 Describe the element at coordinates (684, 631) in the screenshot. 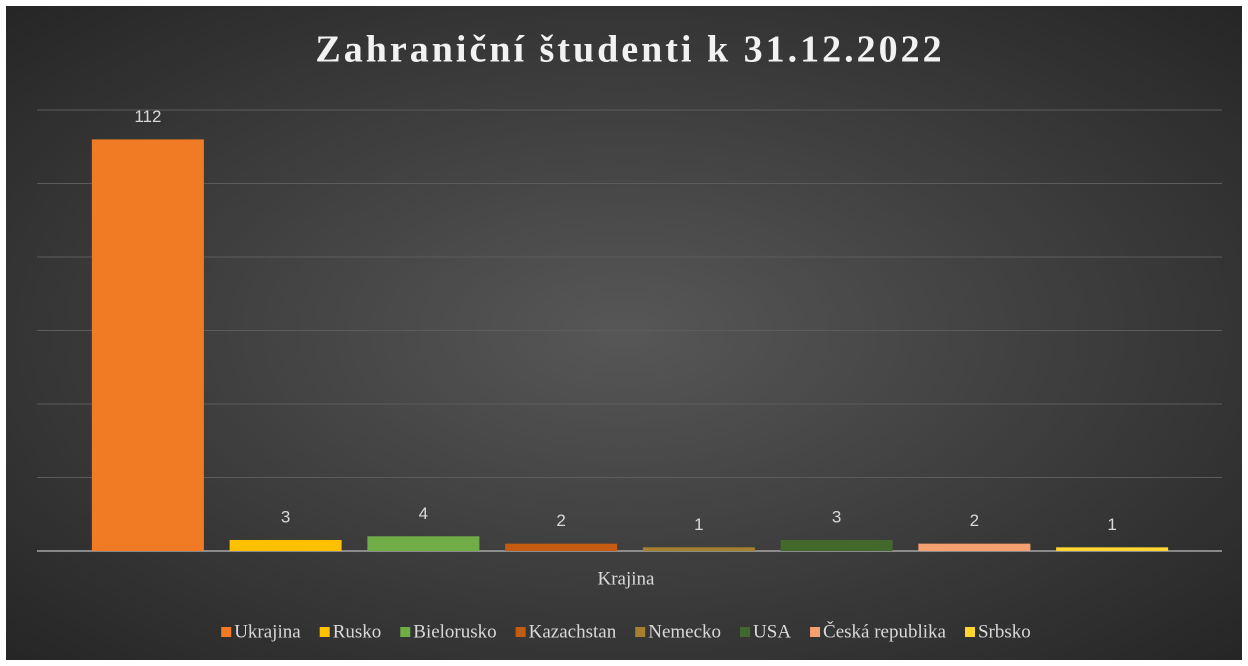

I see `legend-label: Nemecko` at that location.